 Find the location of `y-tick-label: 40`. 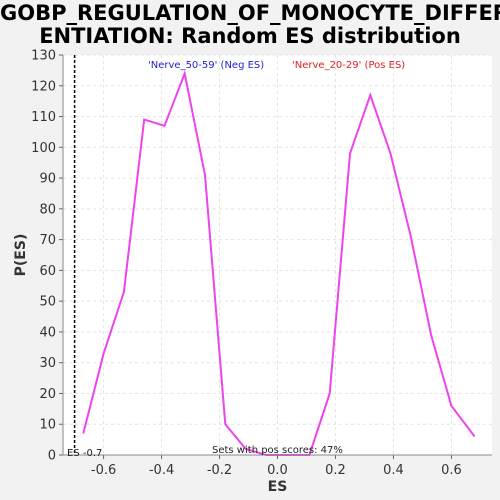

y-tick-label: 40 is located at coordinates (47, 332).